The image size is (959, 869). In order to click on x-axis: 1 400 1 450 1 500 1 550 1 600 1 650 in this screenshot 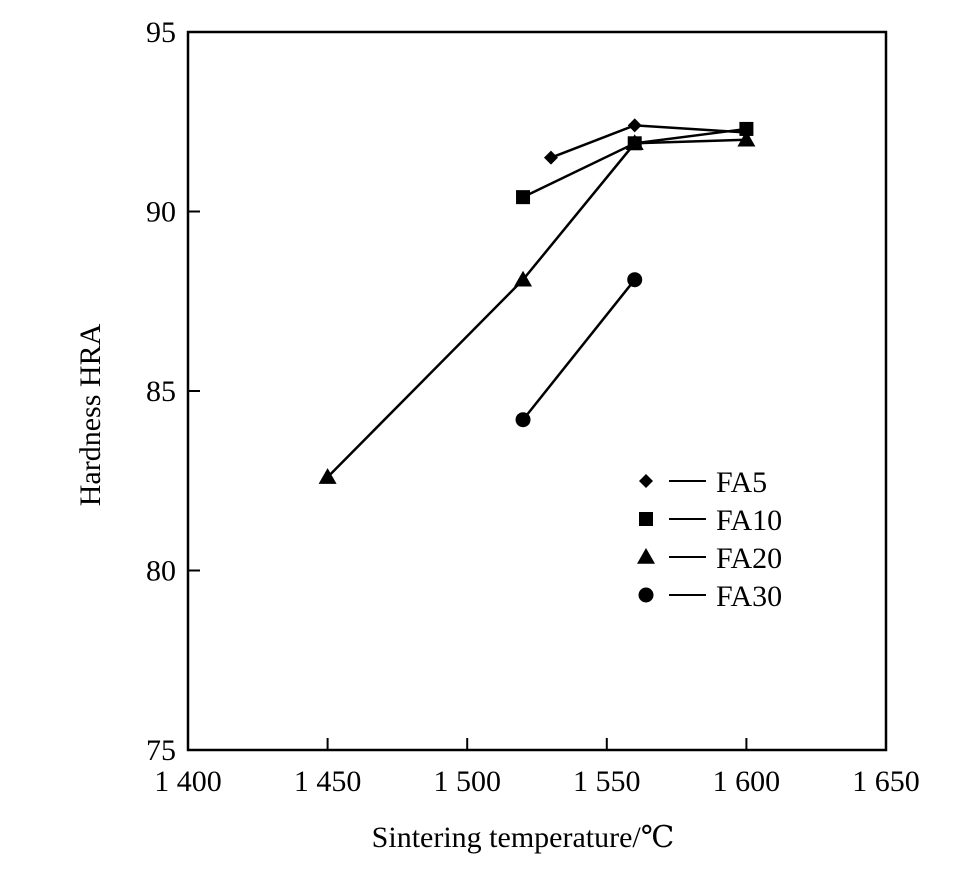, I will do `click(537, 768)`.